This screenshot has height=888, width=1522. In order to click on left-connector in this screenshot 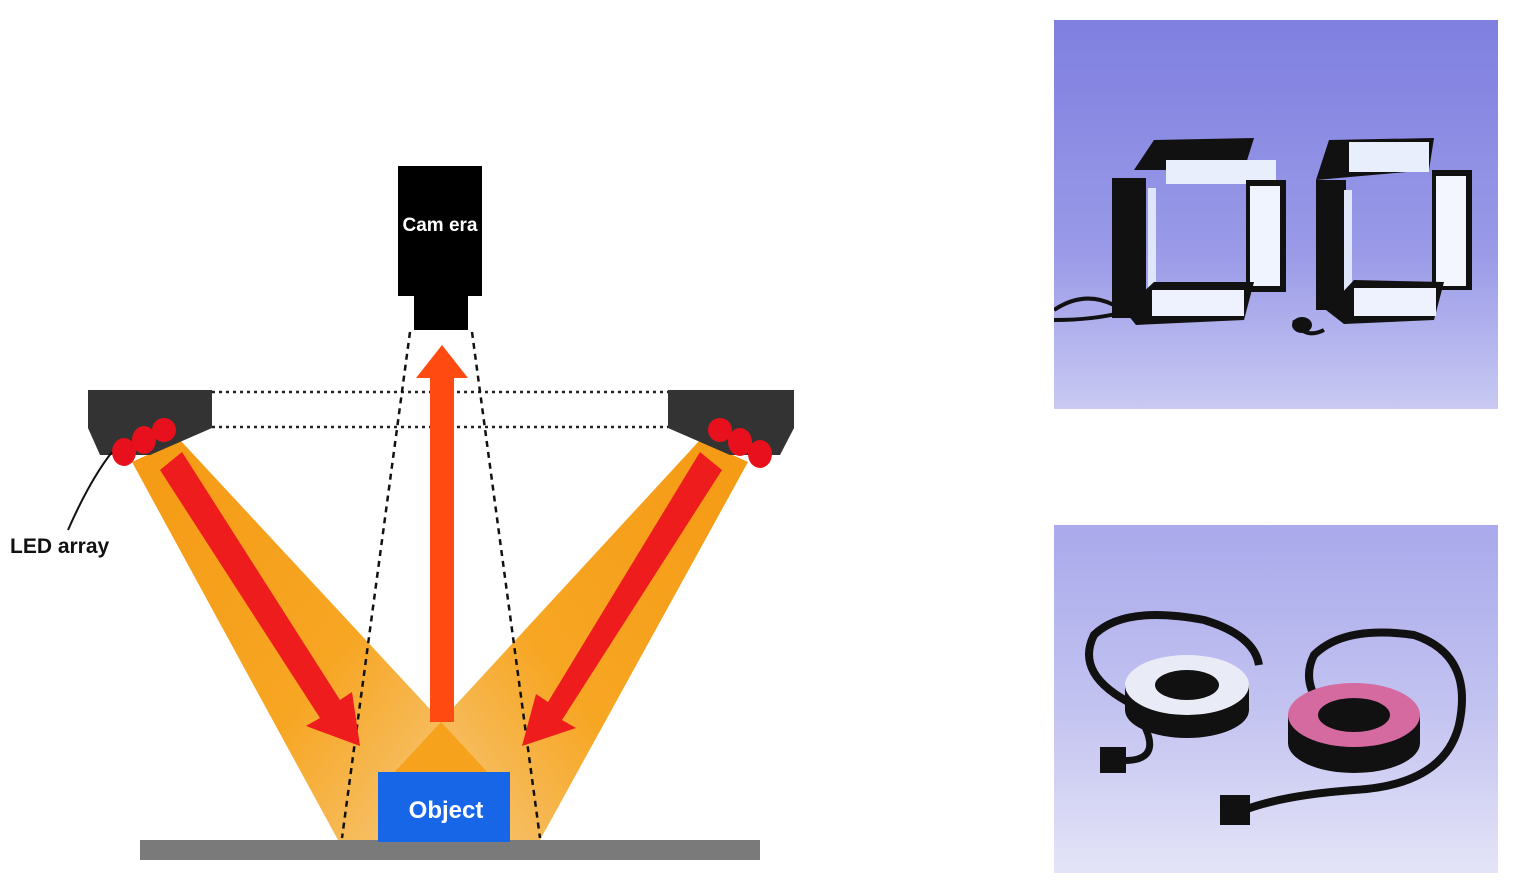, I will do `click(1113, 760)`.